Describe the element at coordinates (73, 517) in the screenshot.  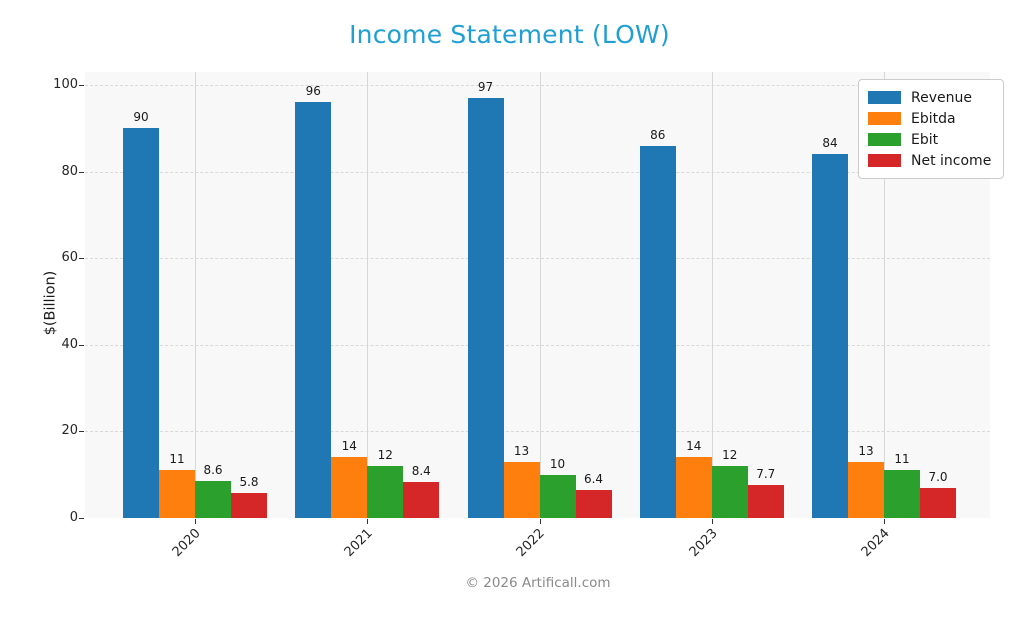
I see `y-tick-label: 0` at that location.